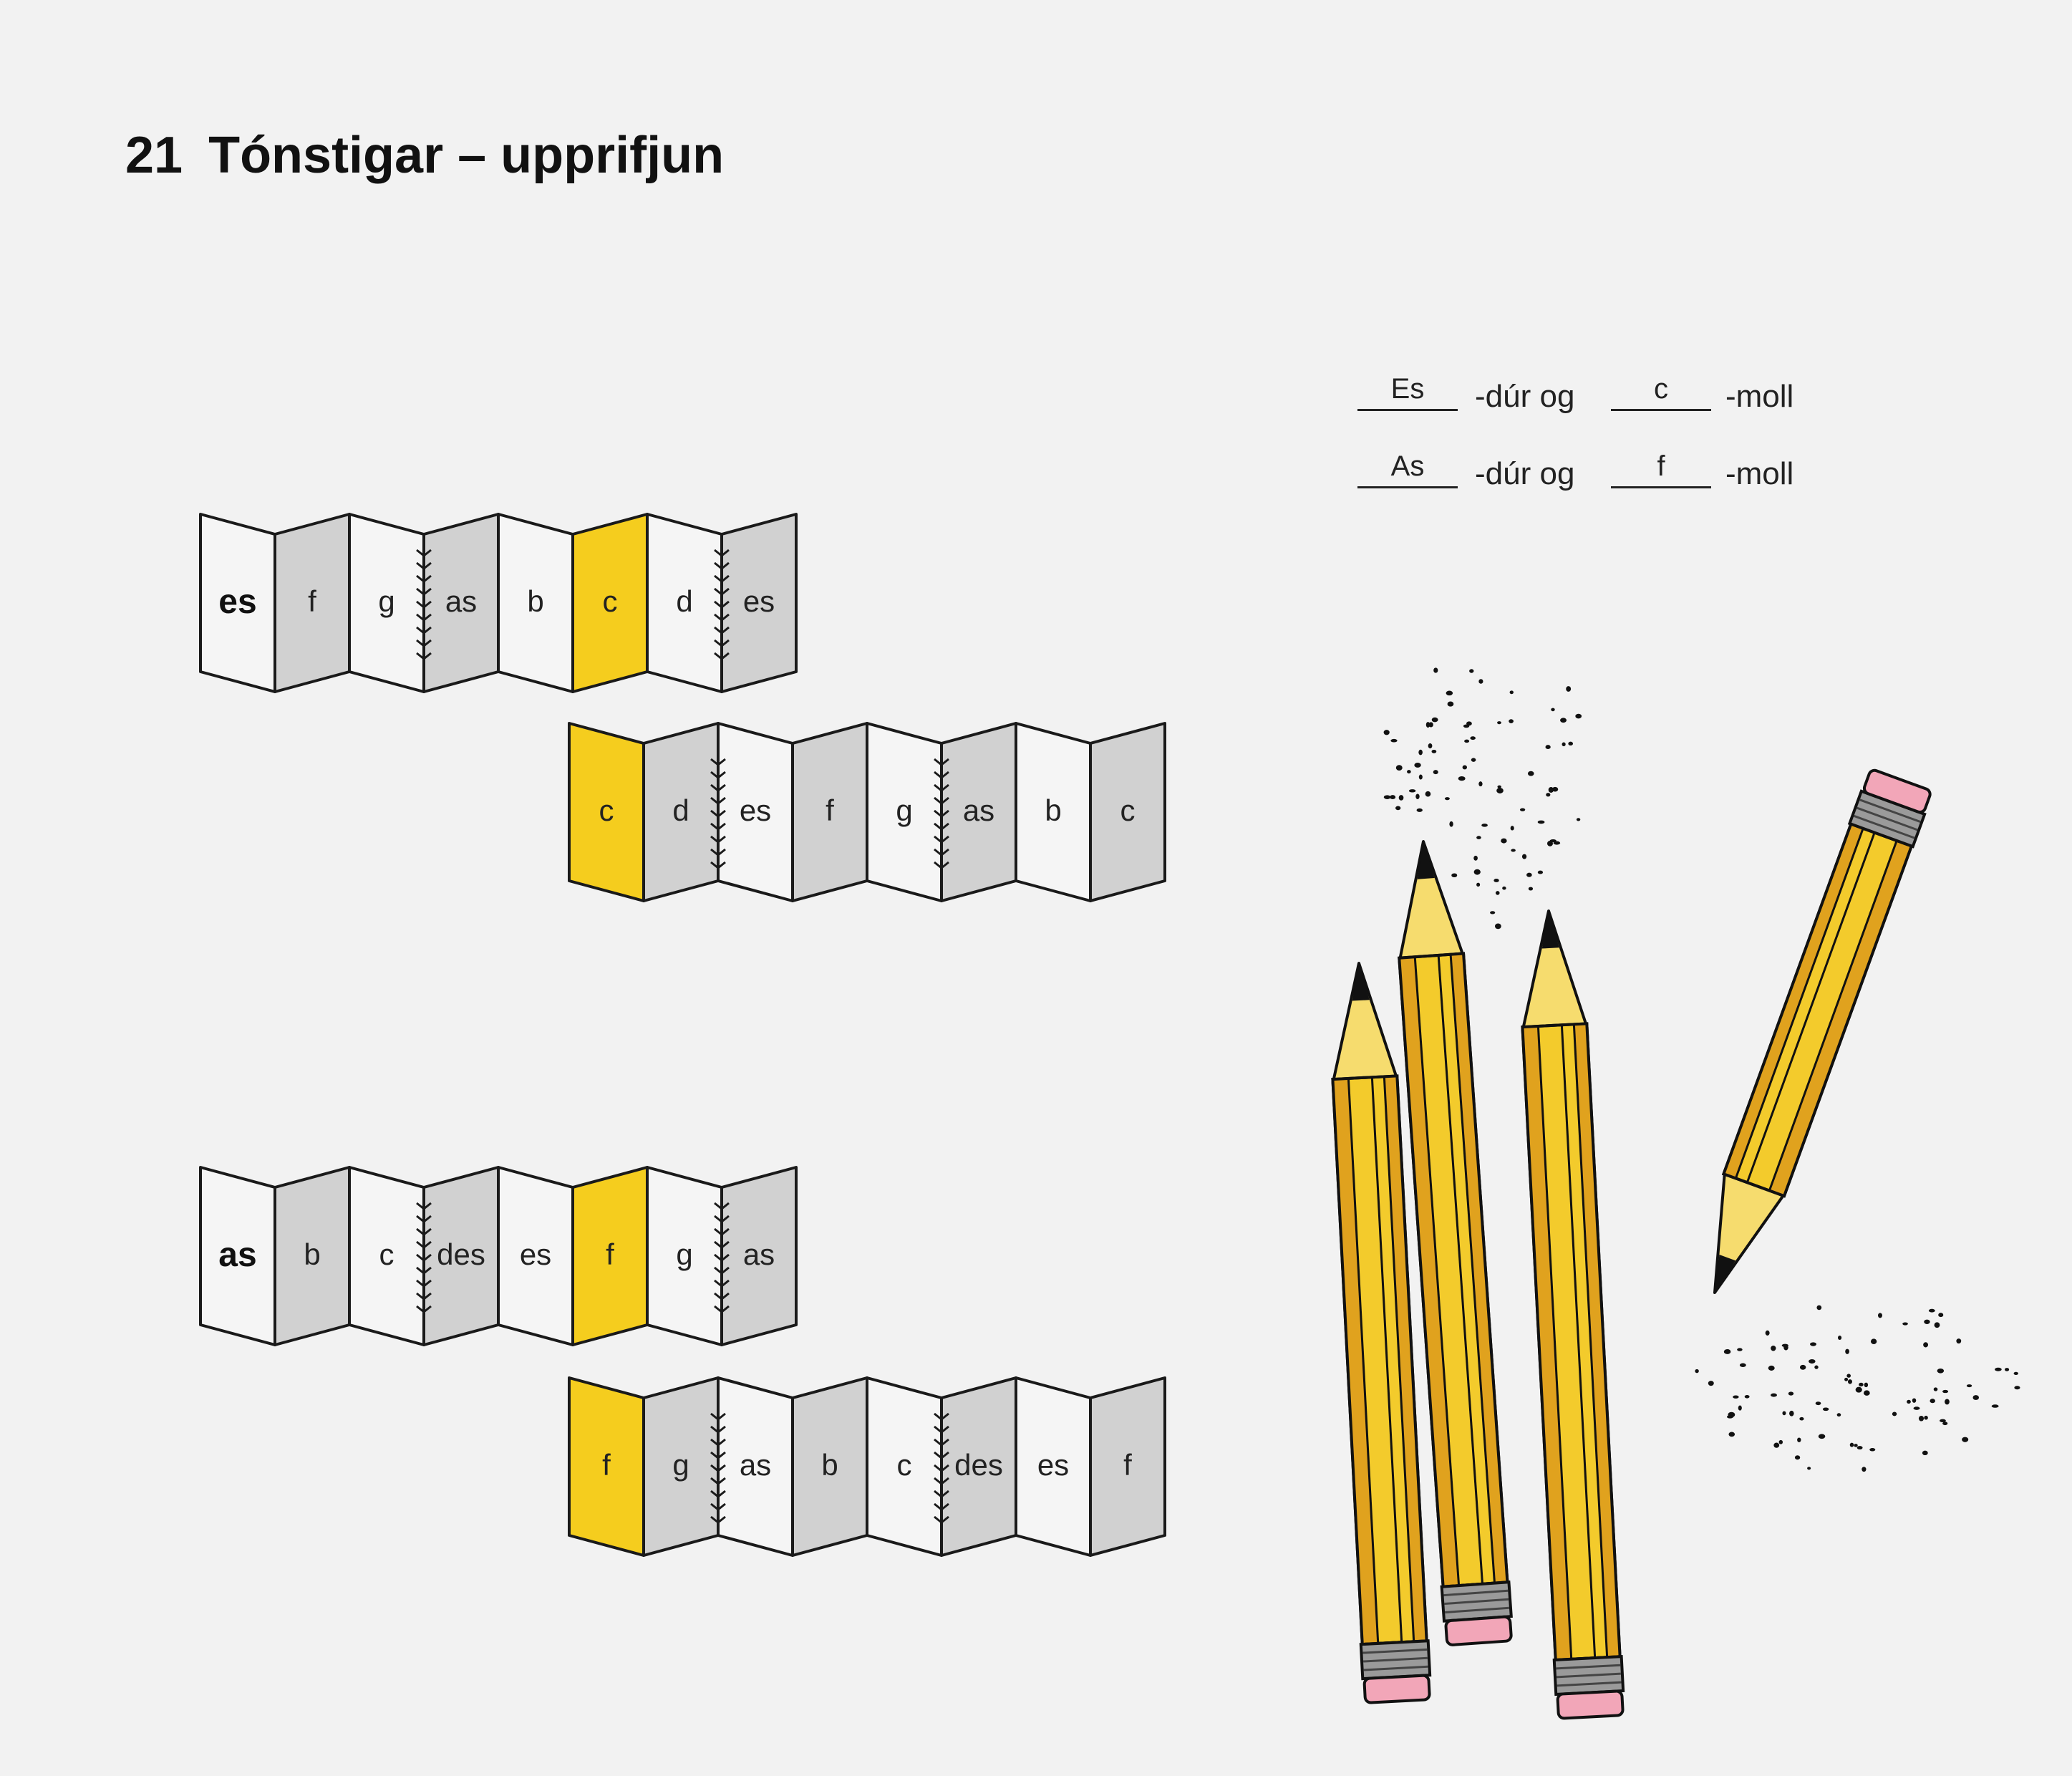  I want to click on scale-strip-c-minor: c d es f g as b c, so click(867, 812).